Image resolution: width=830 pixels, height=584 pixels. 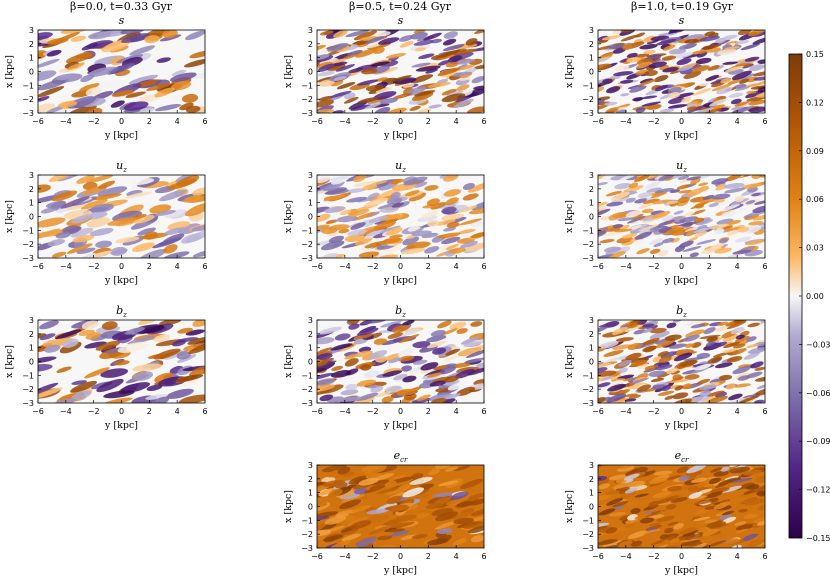 I want to click on x-tick-label: −2, so click(x=373, y=411).